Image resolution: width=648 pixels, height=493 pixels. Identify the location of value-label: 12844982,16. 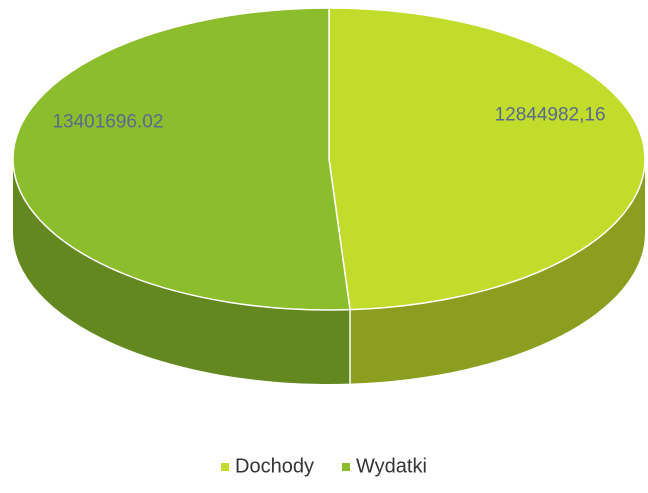
(550, 114).